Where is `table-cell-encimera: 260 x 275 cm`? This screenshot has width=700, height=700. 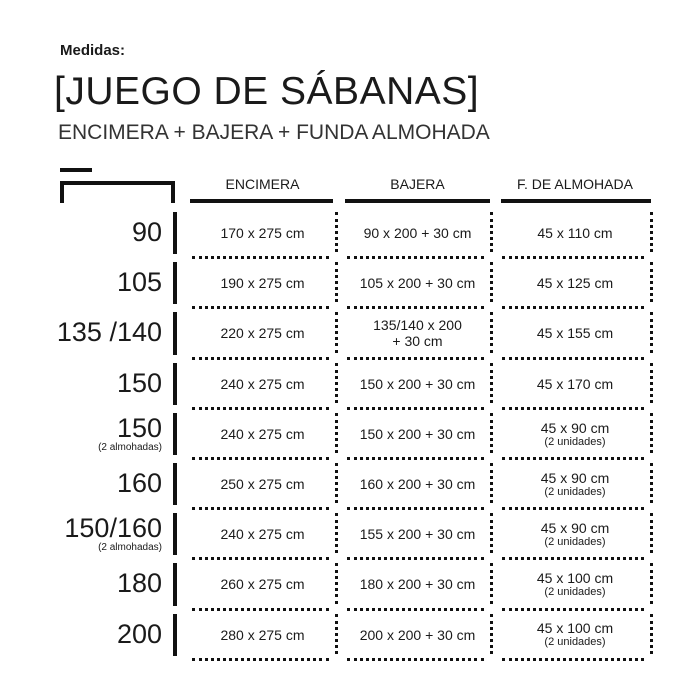
table-cell-encimera: 260 x 275 cm is located at coordinates (262, 584).